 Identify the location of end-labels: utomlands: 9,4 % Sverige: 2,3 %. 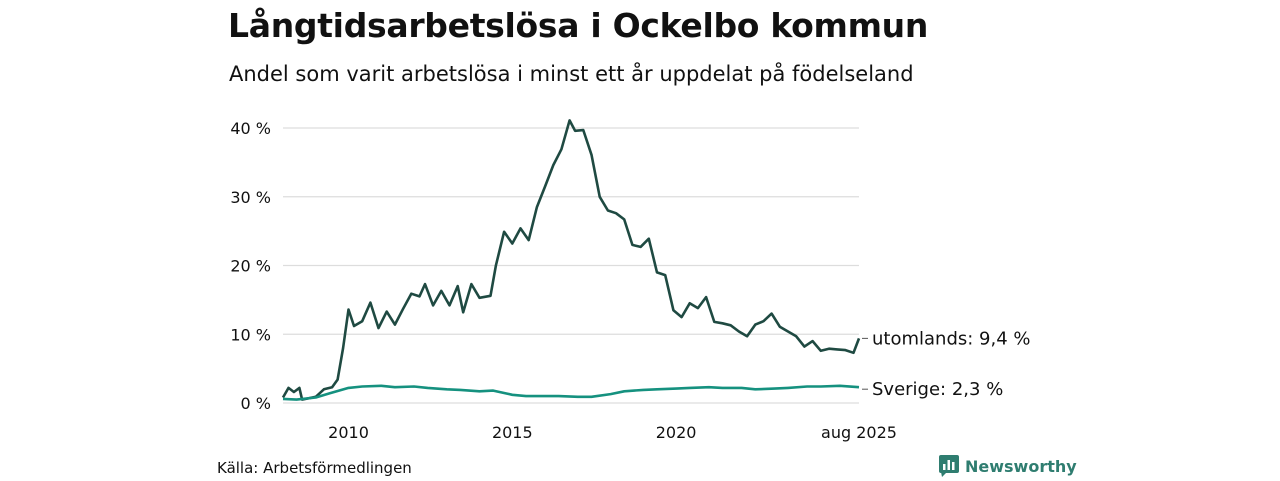
(946, 364).